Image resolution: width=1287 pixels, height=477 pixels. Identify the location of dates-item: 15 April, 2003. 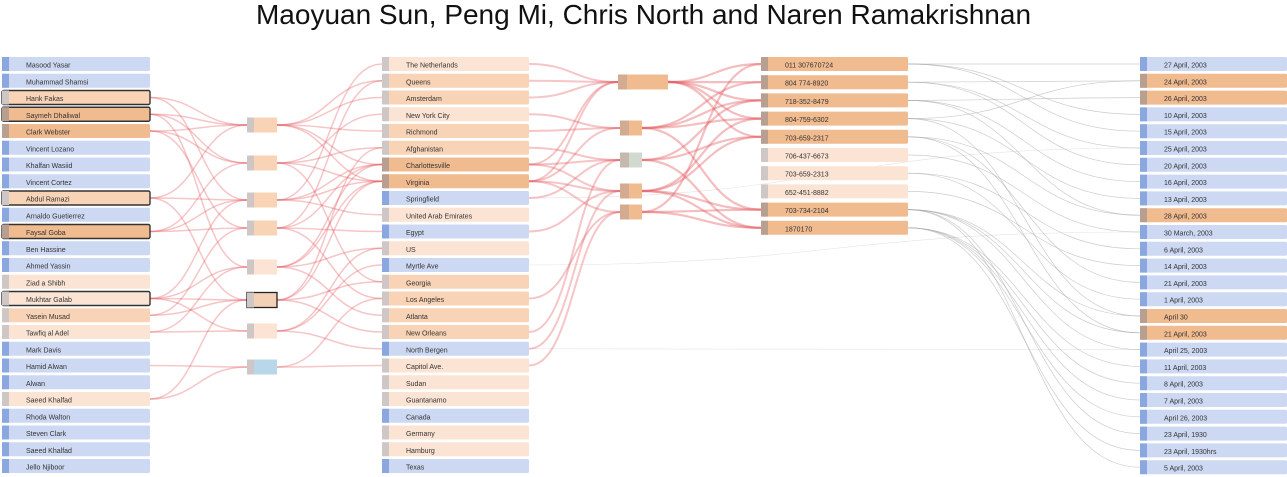
(1213, 131).